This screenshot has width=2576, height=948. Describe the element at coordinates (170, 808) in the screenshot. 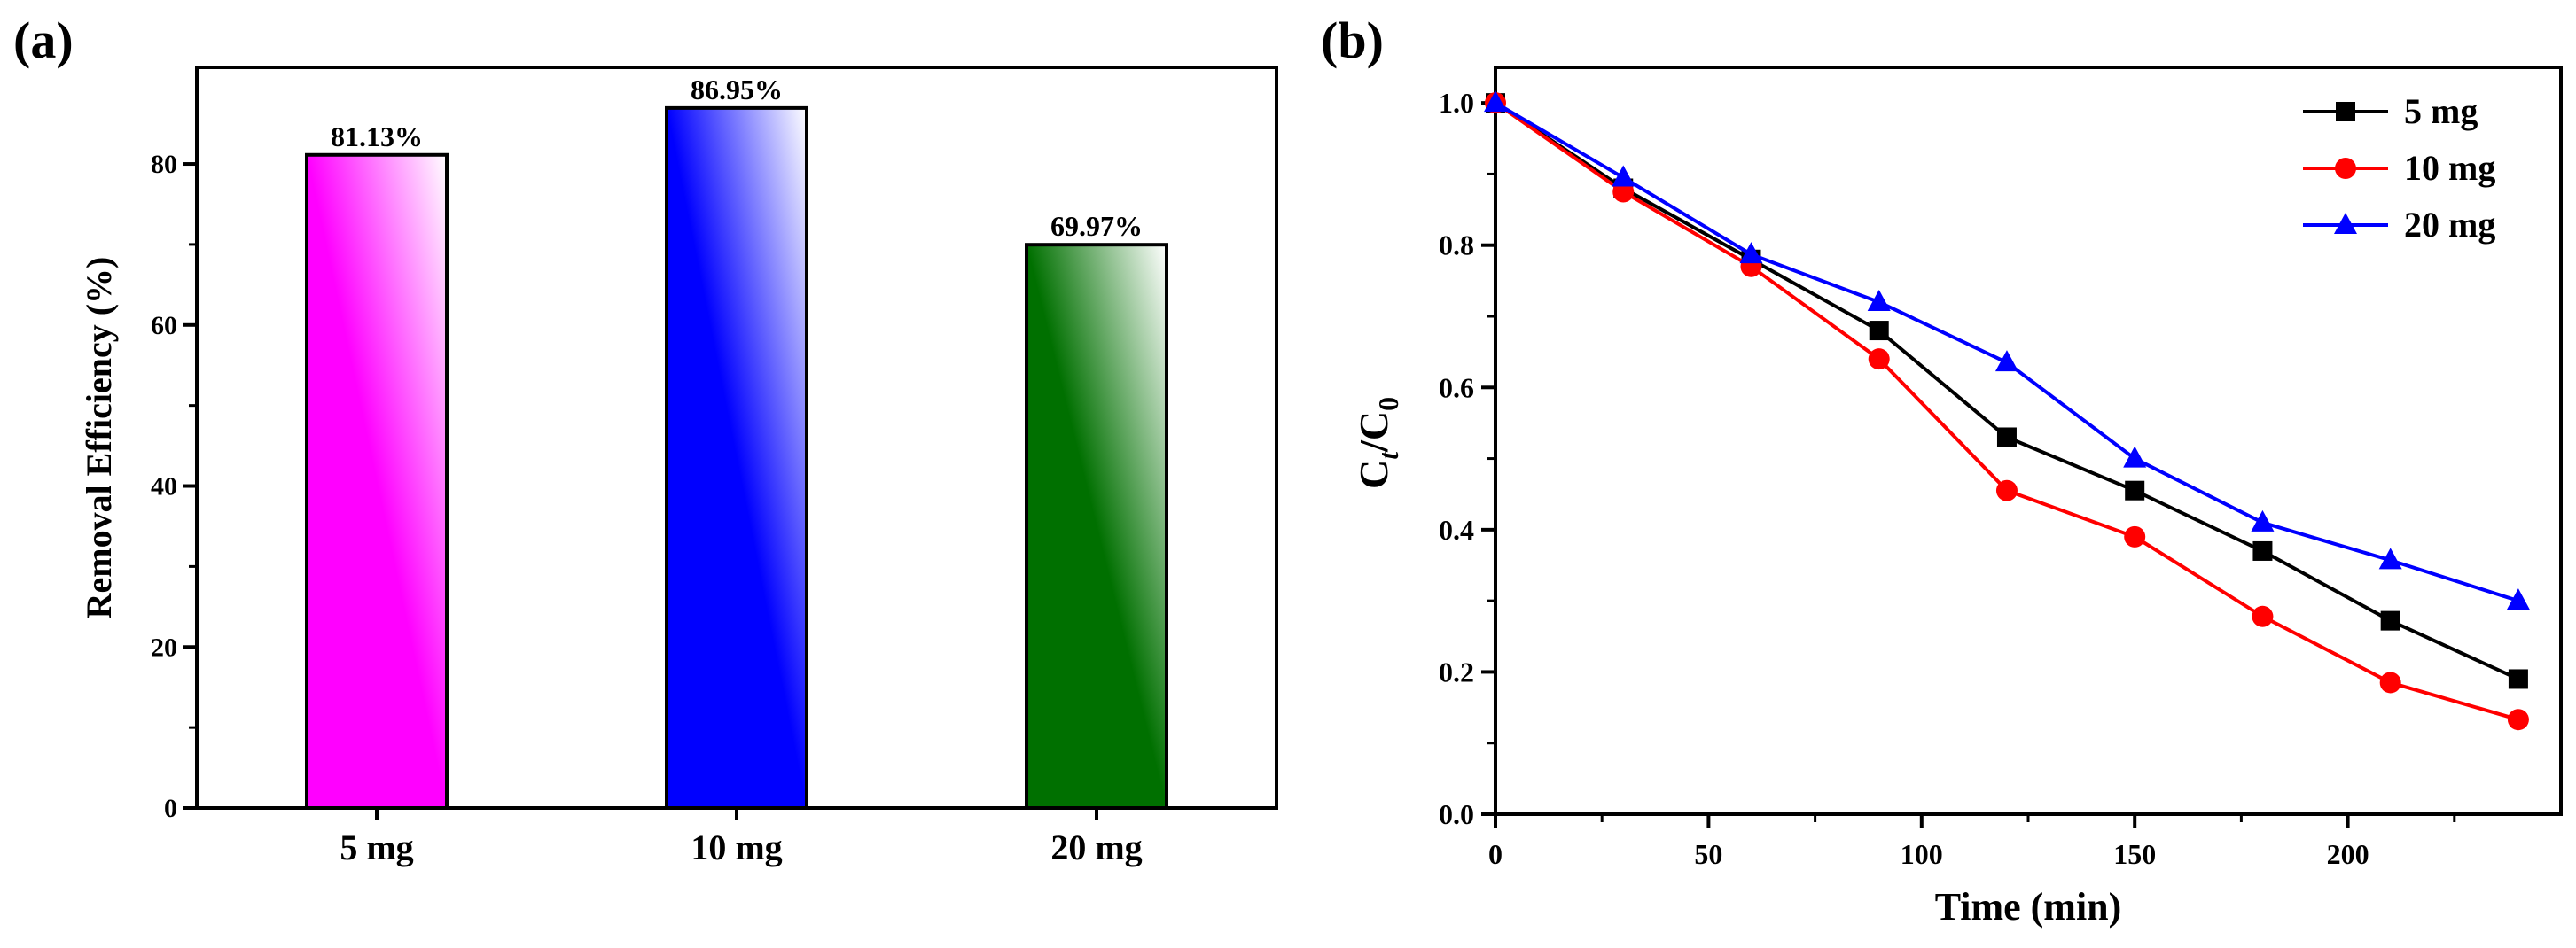

I see `y-tick-label-a: 0` at that location.